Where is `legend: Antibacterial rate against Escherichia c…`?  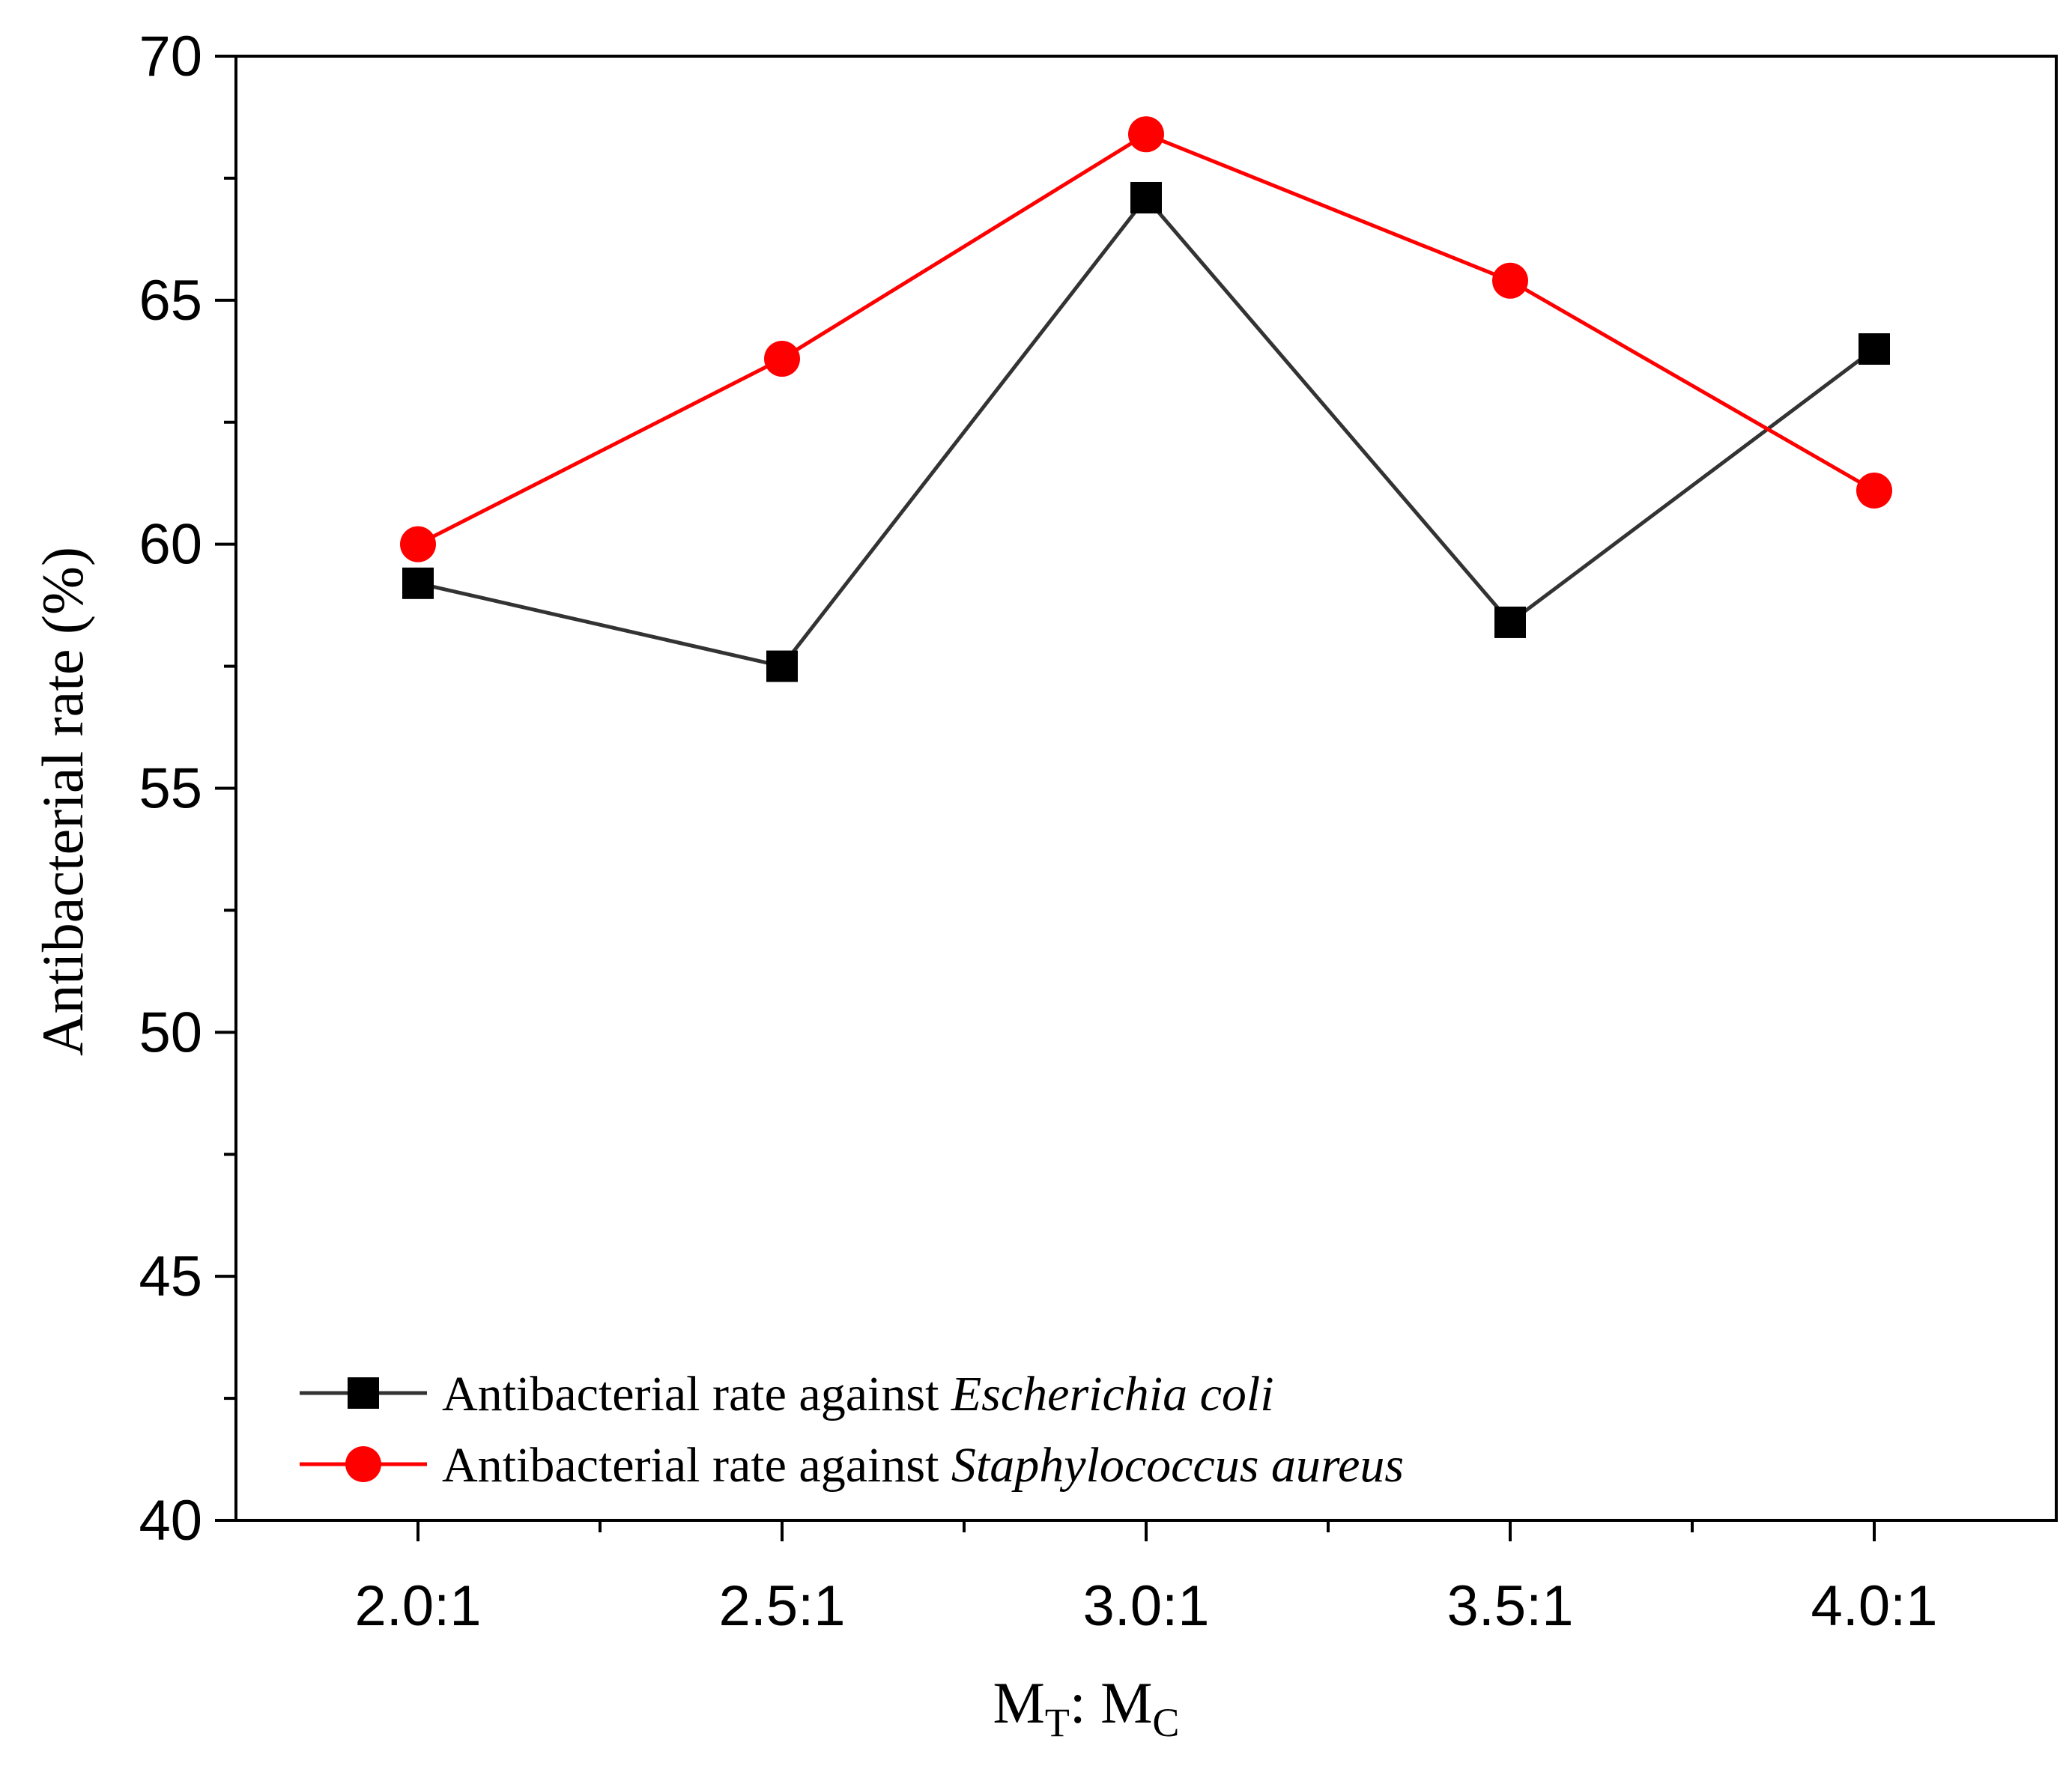 legend: Antibacterial rate against Escherichia c… is located at coordinates (852, 1430).